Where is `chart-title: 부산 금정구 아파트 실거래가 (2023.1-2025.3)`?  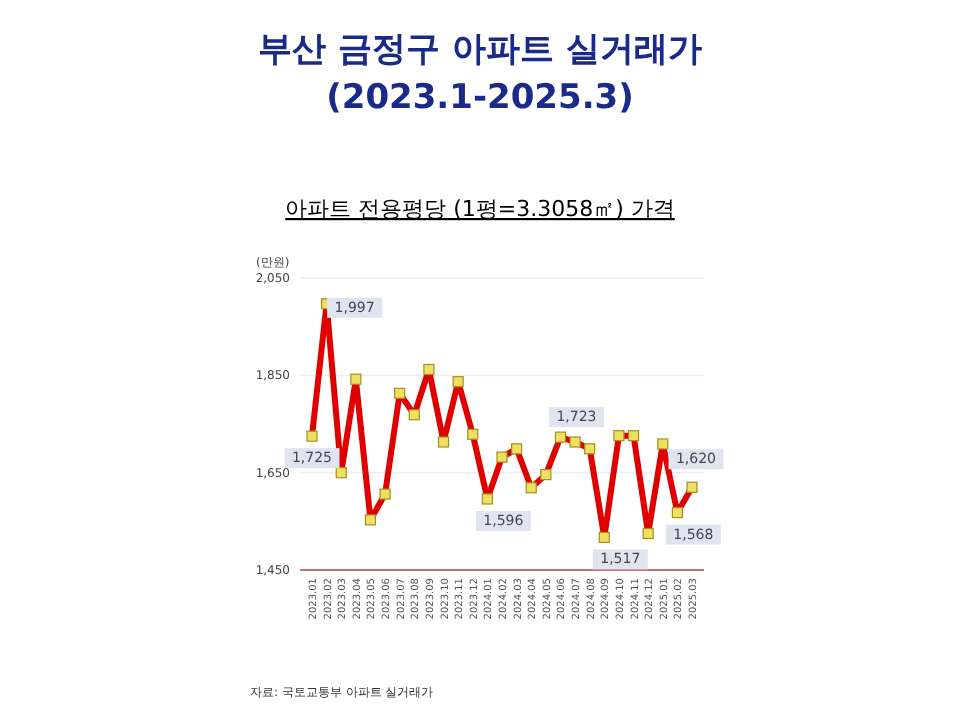
chart-title: 부산 금정구 아파트 실거래가 (2023.1-2025.3) is located at coordinates (480, 74).